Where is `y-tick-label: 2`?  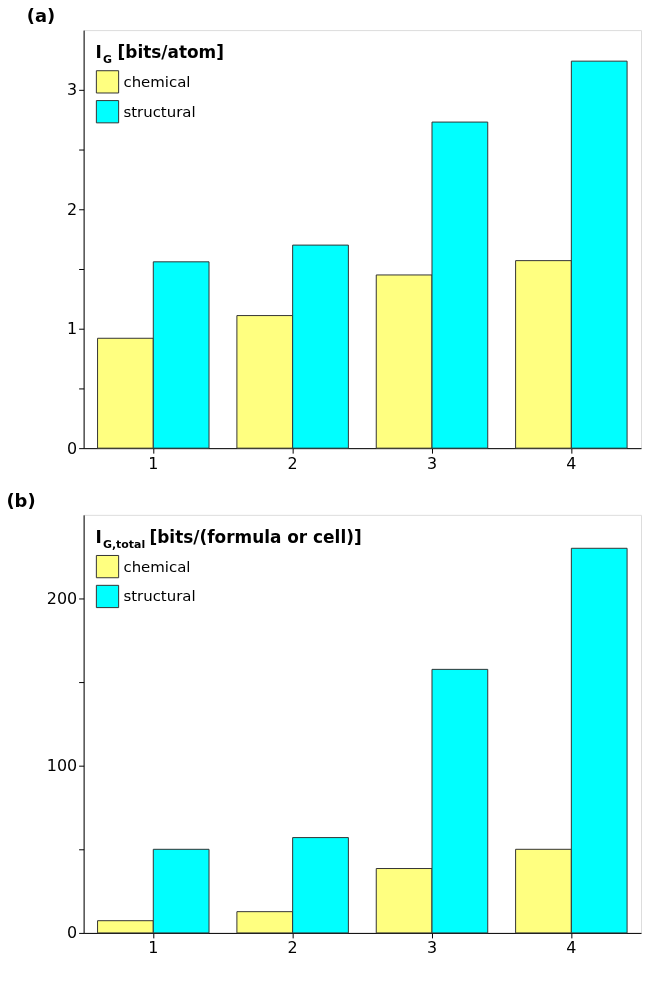 y-tick-label: 2 is located at coordinates (72, 209).